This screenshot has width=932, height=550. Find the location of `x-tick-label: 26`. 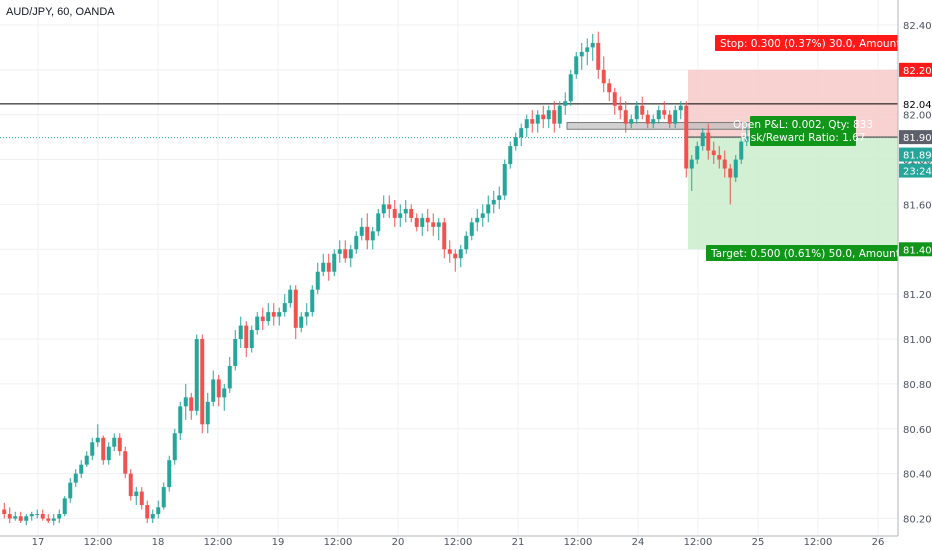

x-tick-label: 26 is located at coordinates (878, 542).